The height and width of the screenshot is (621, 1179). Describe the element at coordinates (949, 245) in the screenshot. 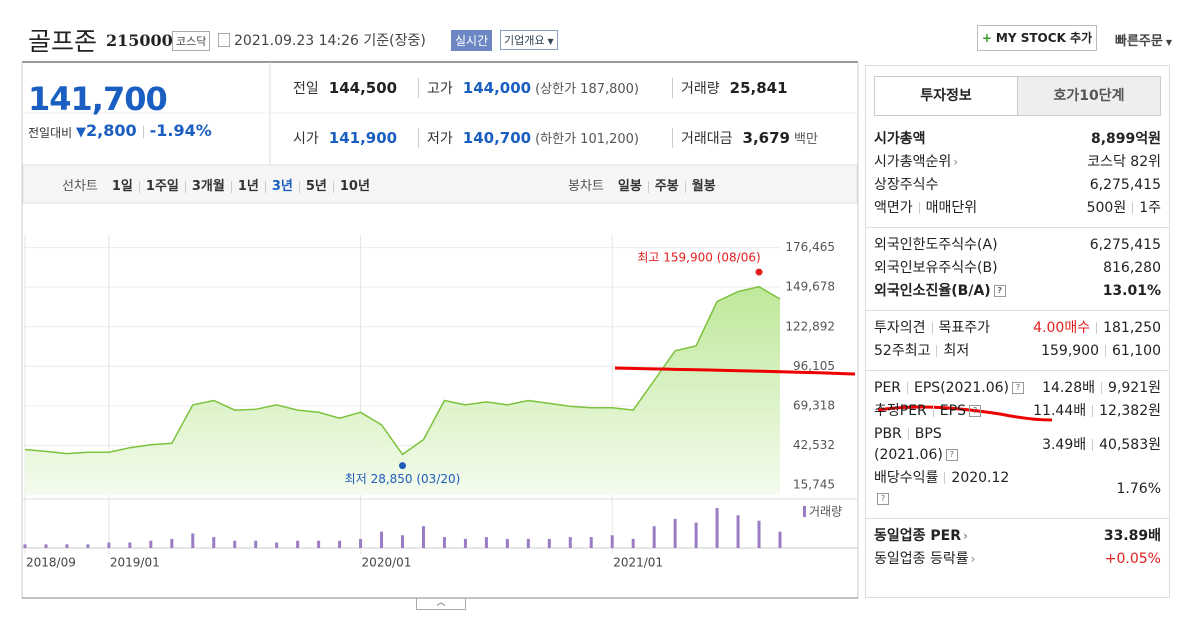

I see `info-label: 외국인한도주식수(A)` at that location.